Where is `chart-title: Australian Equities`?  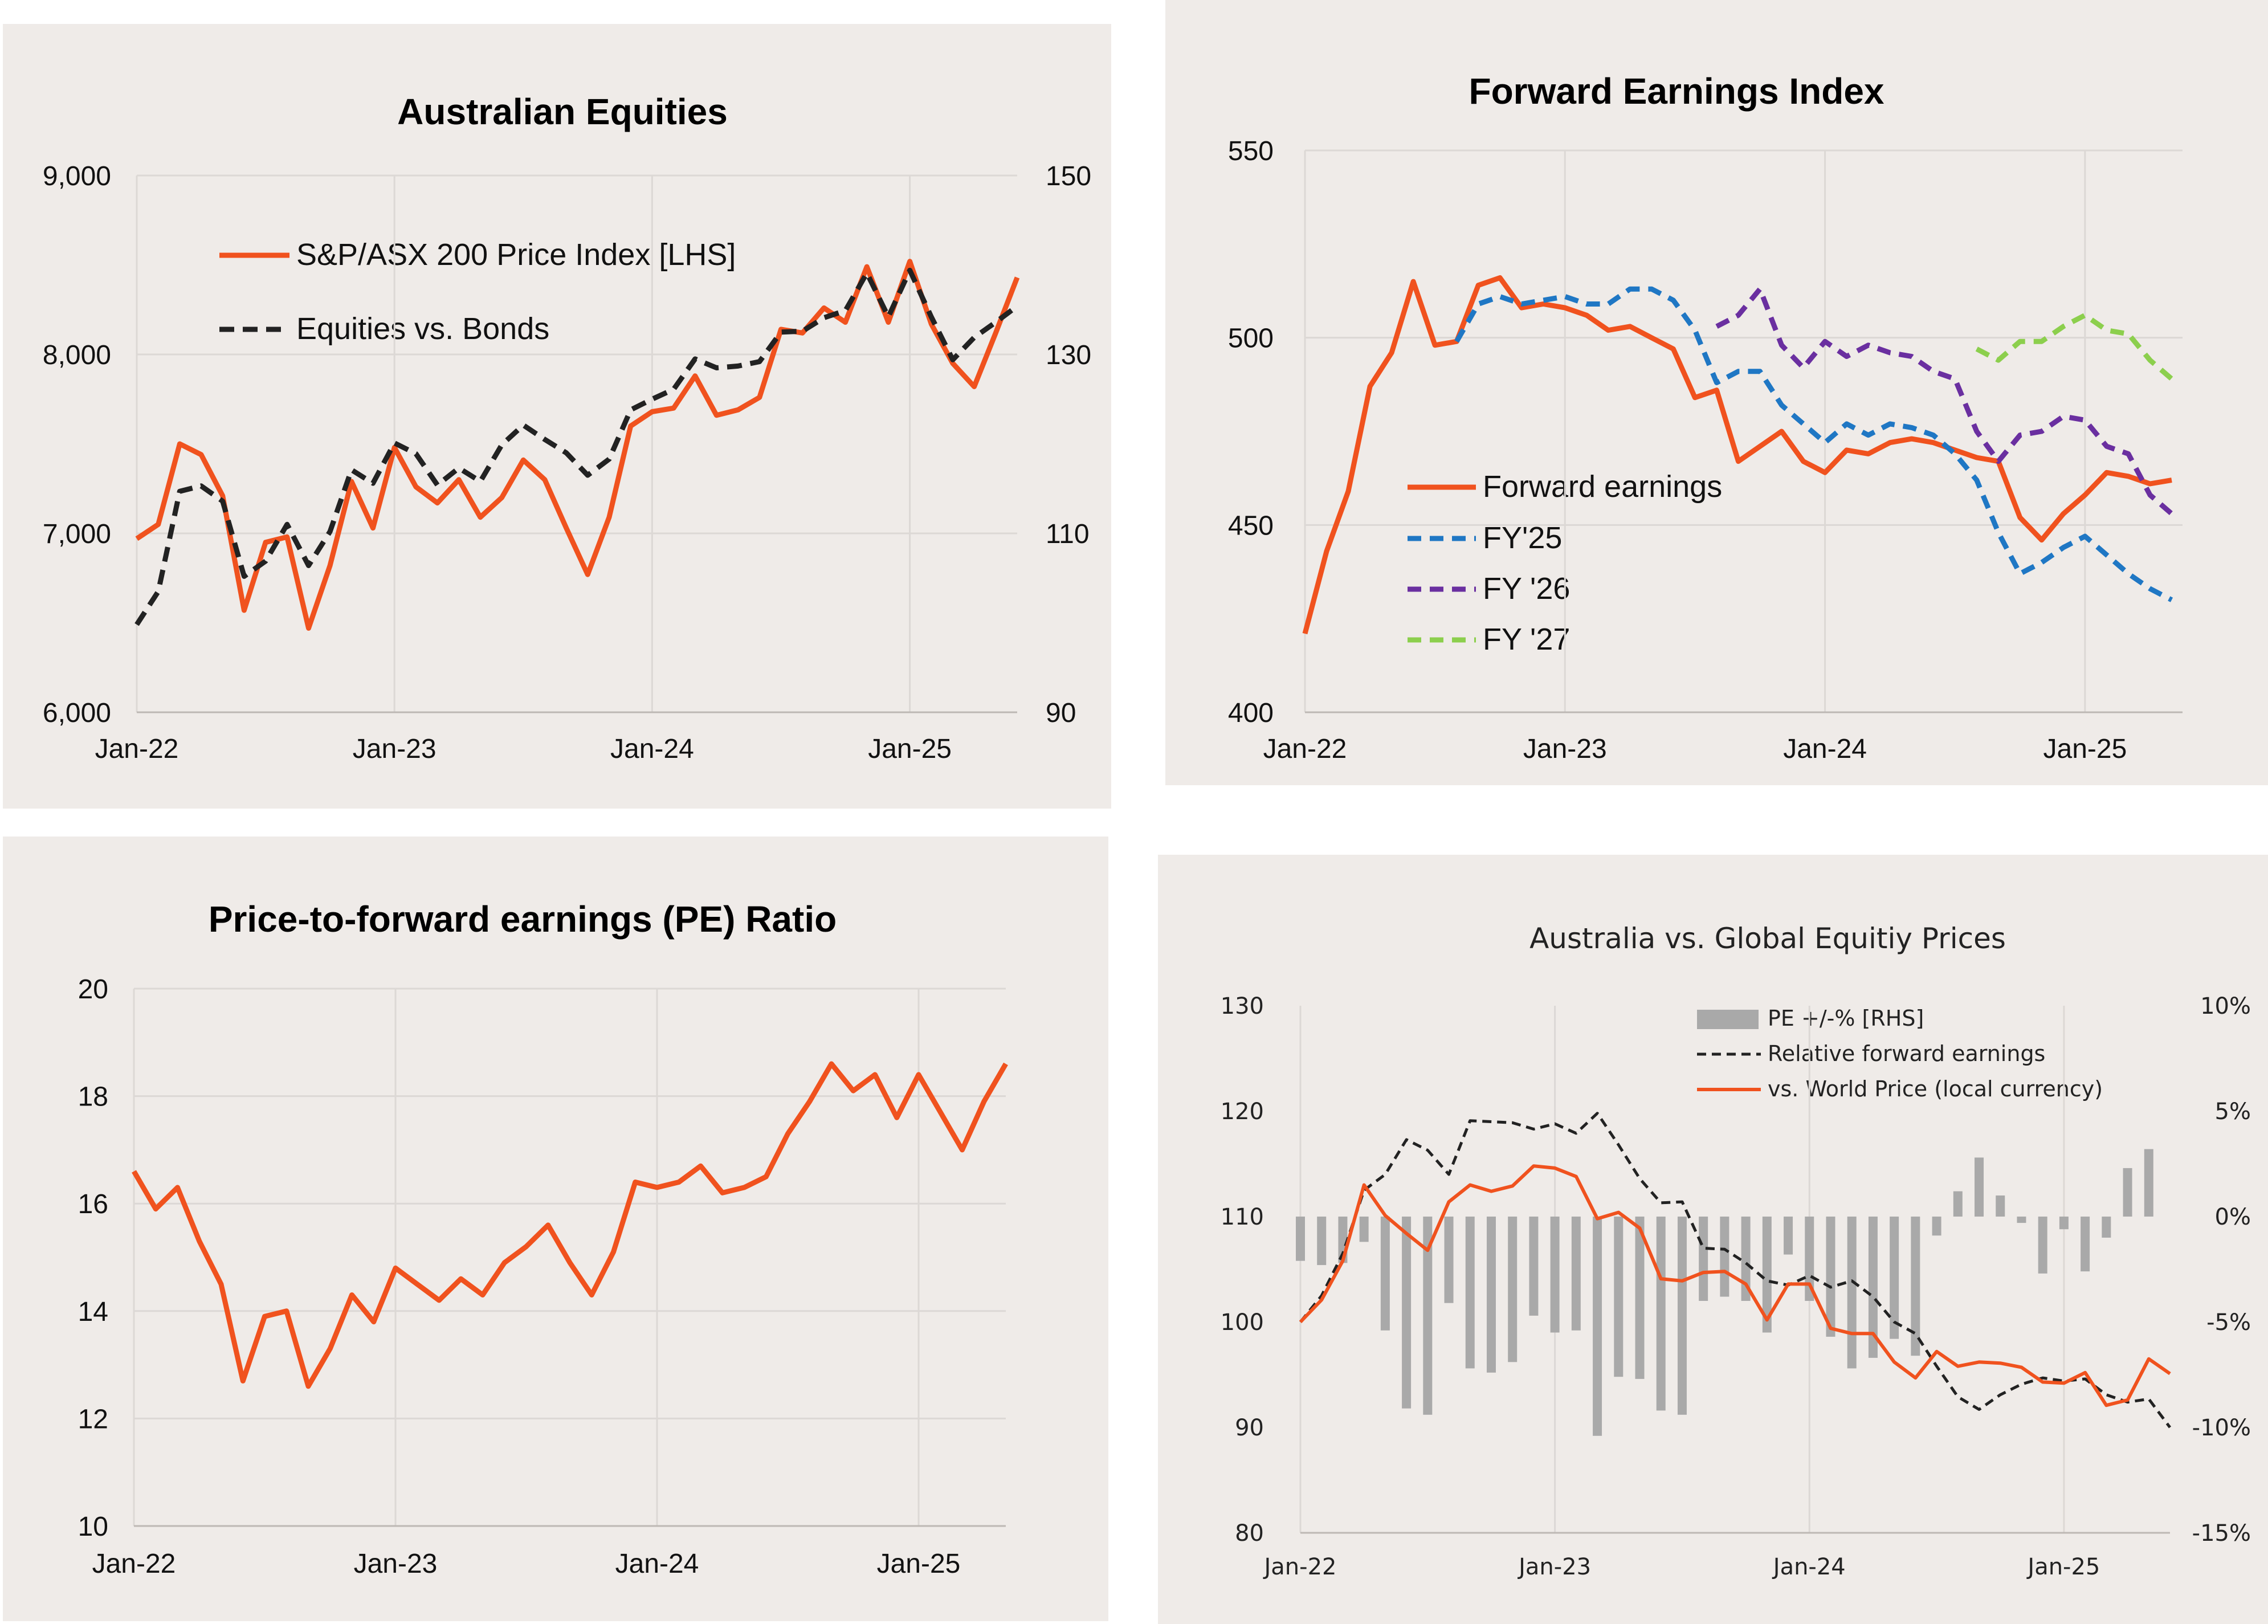 chart-title: Australian Equities is located at coordinates (562, 112).